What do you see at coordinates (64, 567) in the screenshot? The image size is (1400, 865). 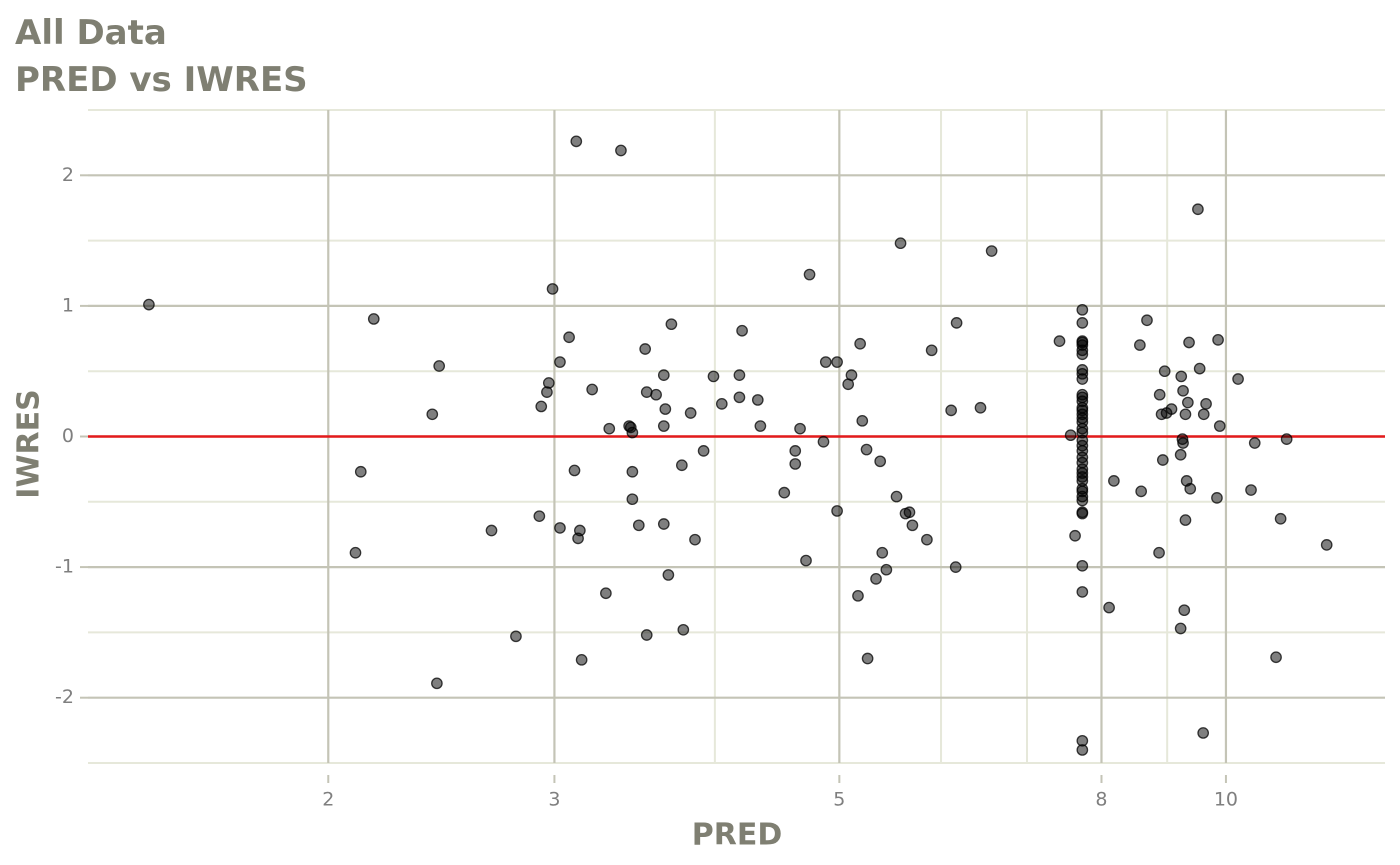 I see `y-tick-label: -1` at bounding box center [64, 567].